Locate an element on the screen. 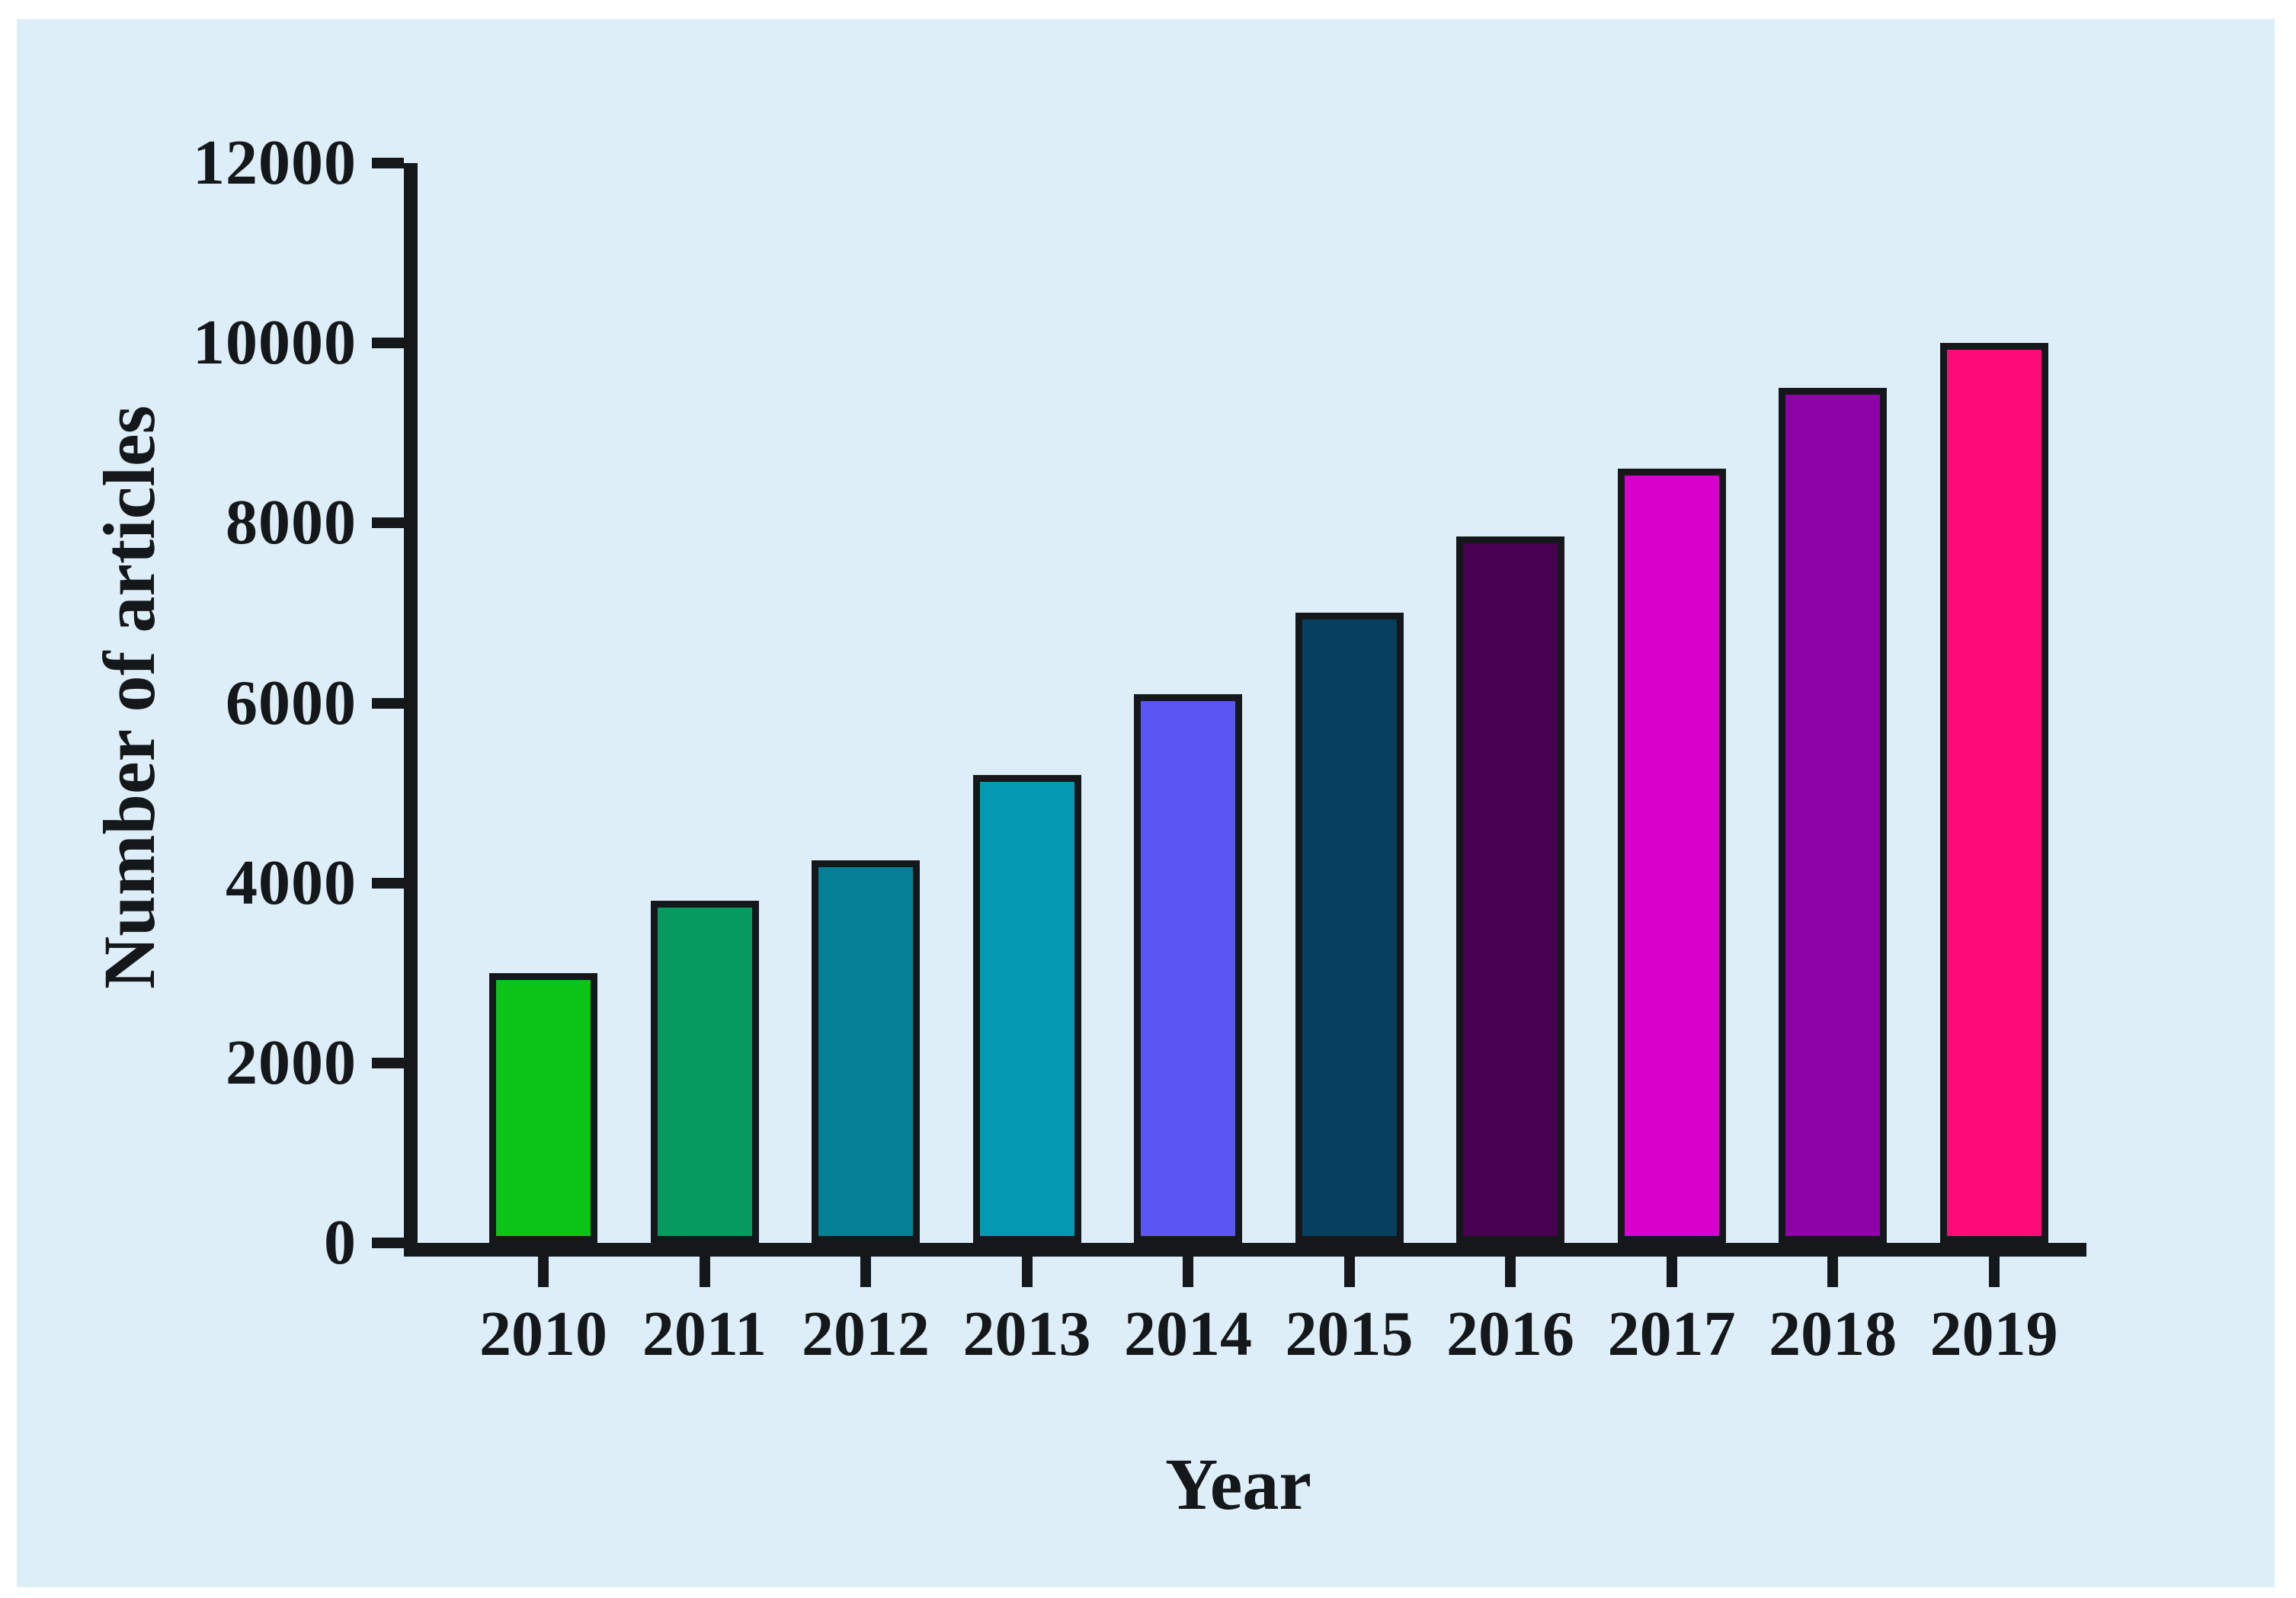 This screenshot has height=1598, width=2296. x-tick-label-2014: 2014 is located at coordinates (1188, 1334).